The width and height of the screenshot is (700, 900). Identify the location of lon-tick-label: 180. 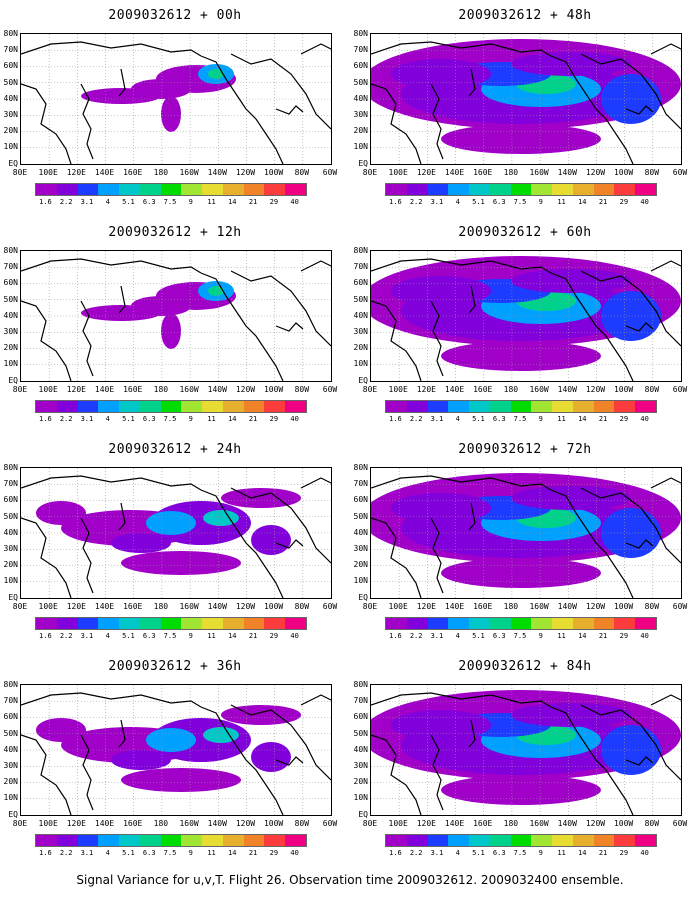
(161, 606).